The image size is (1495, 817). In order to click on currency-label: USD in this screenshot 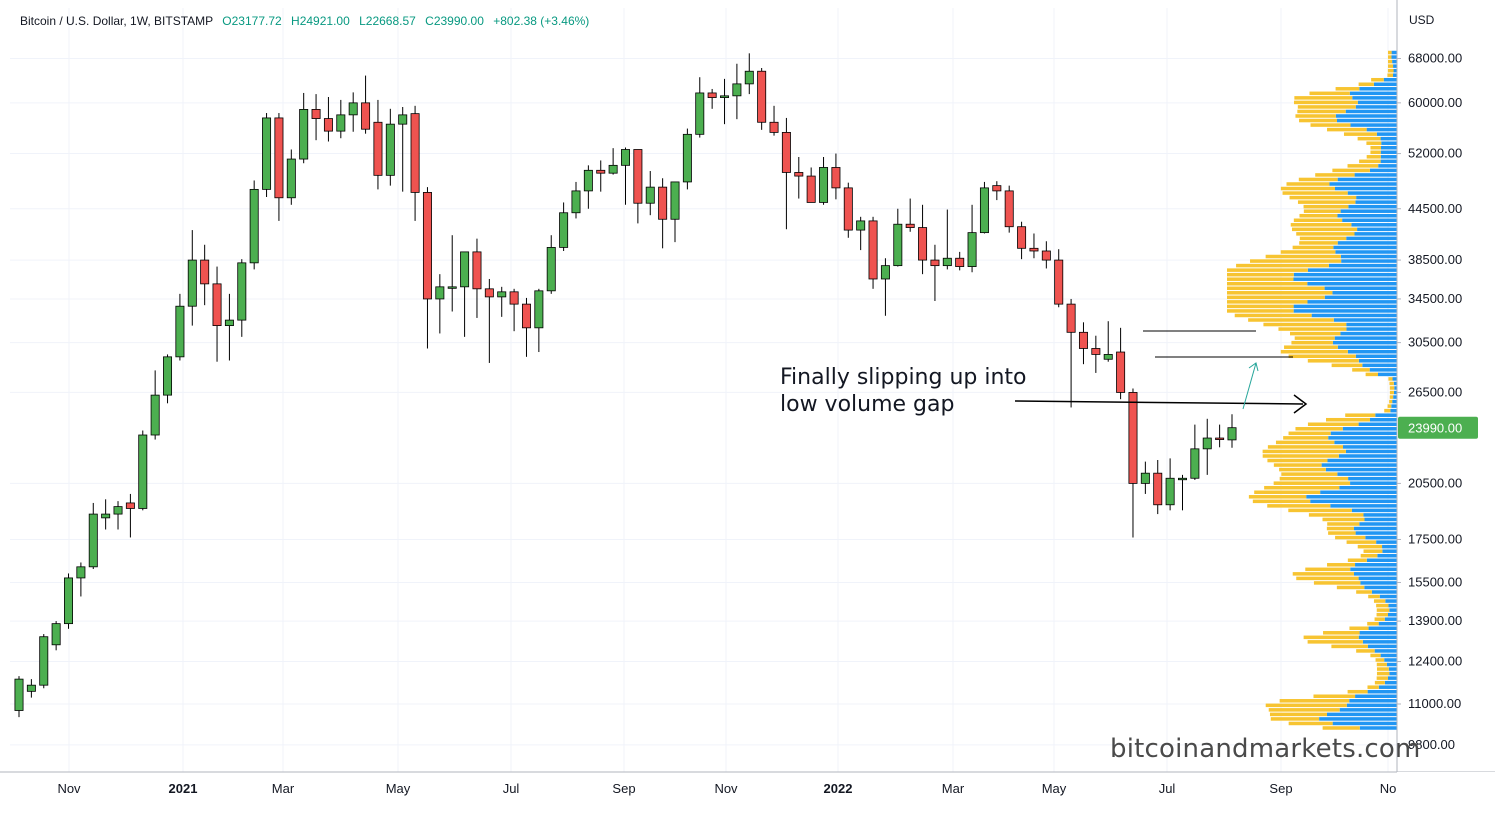, I will do `click(1422, 20)`.